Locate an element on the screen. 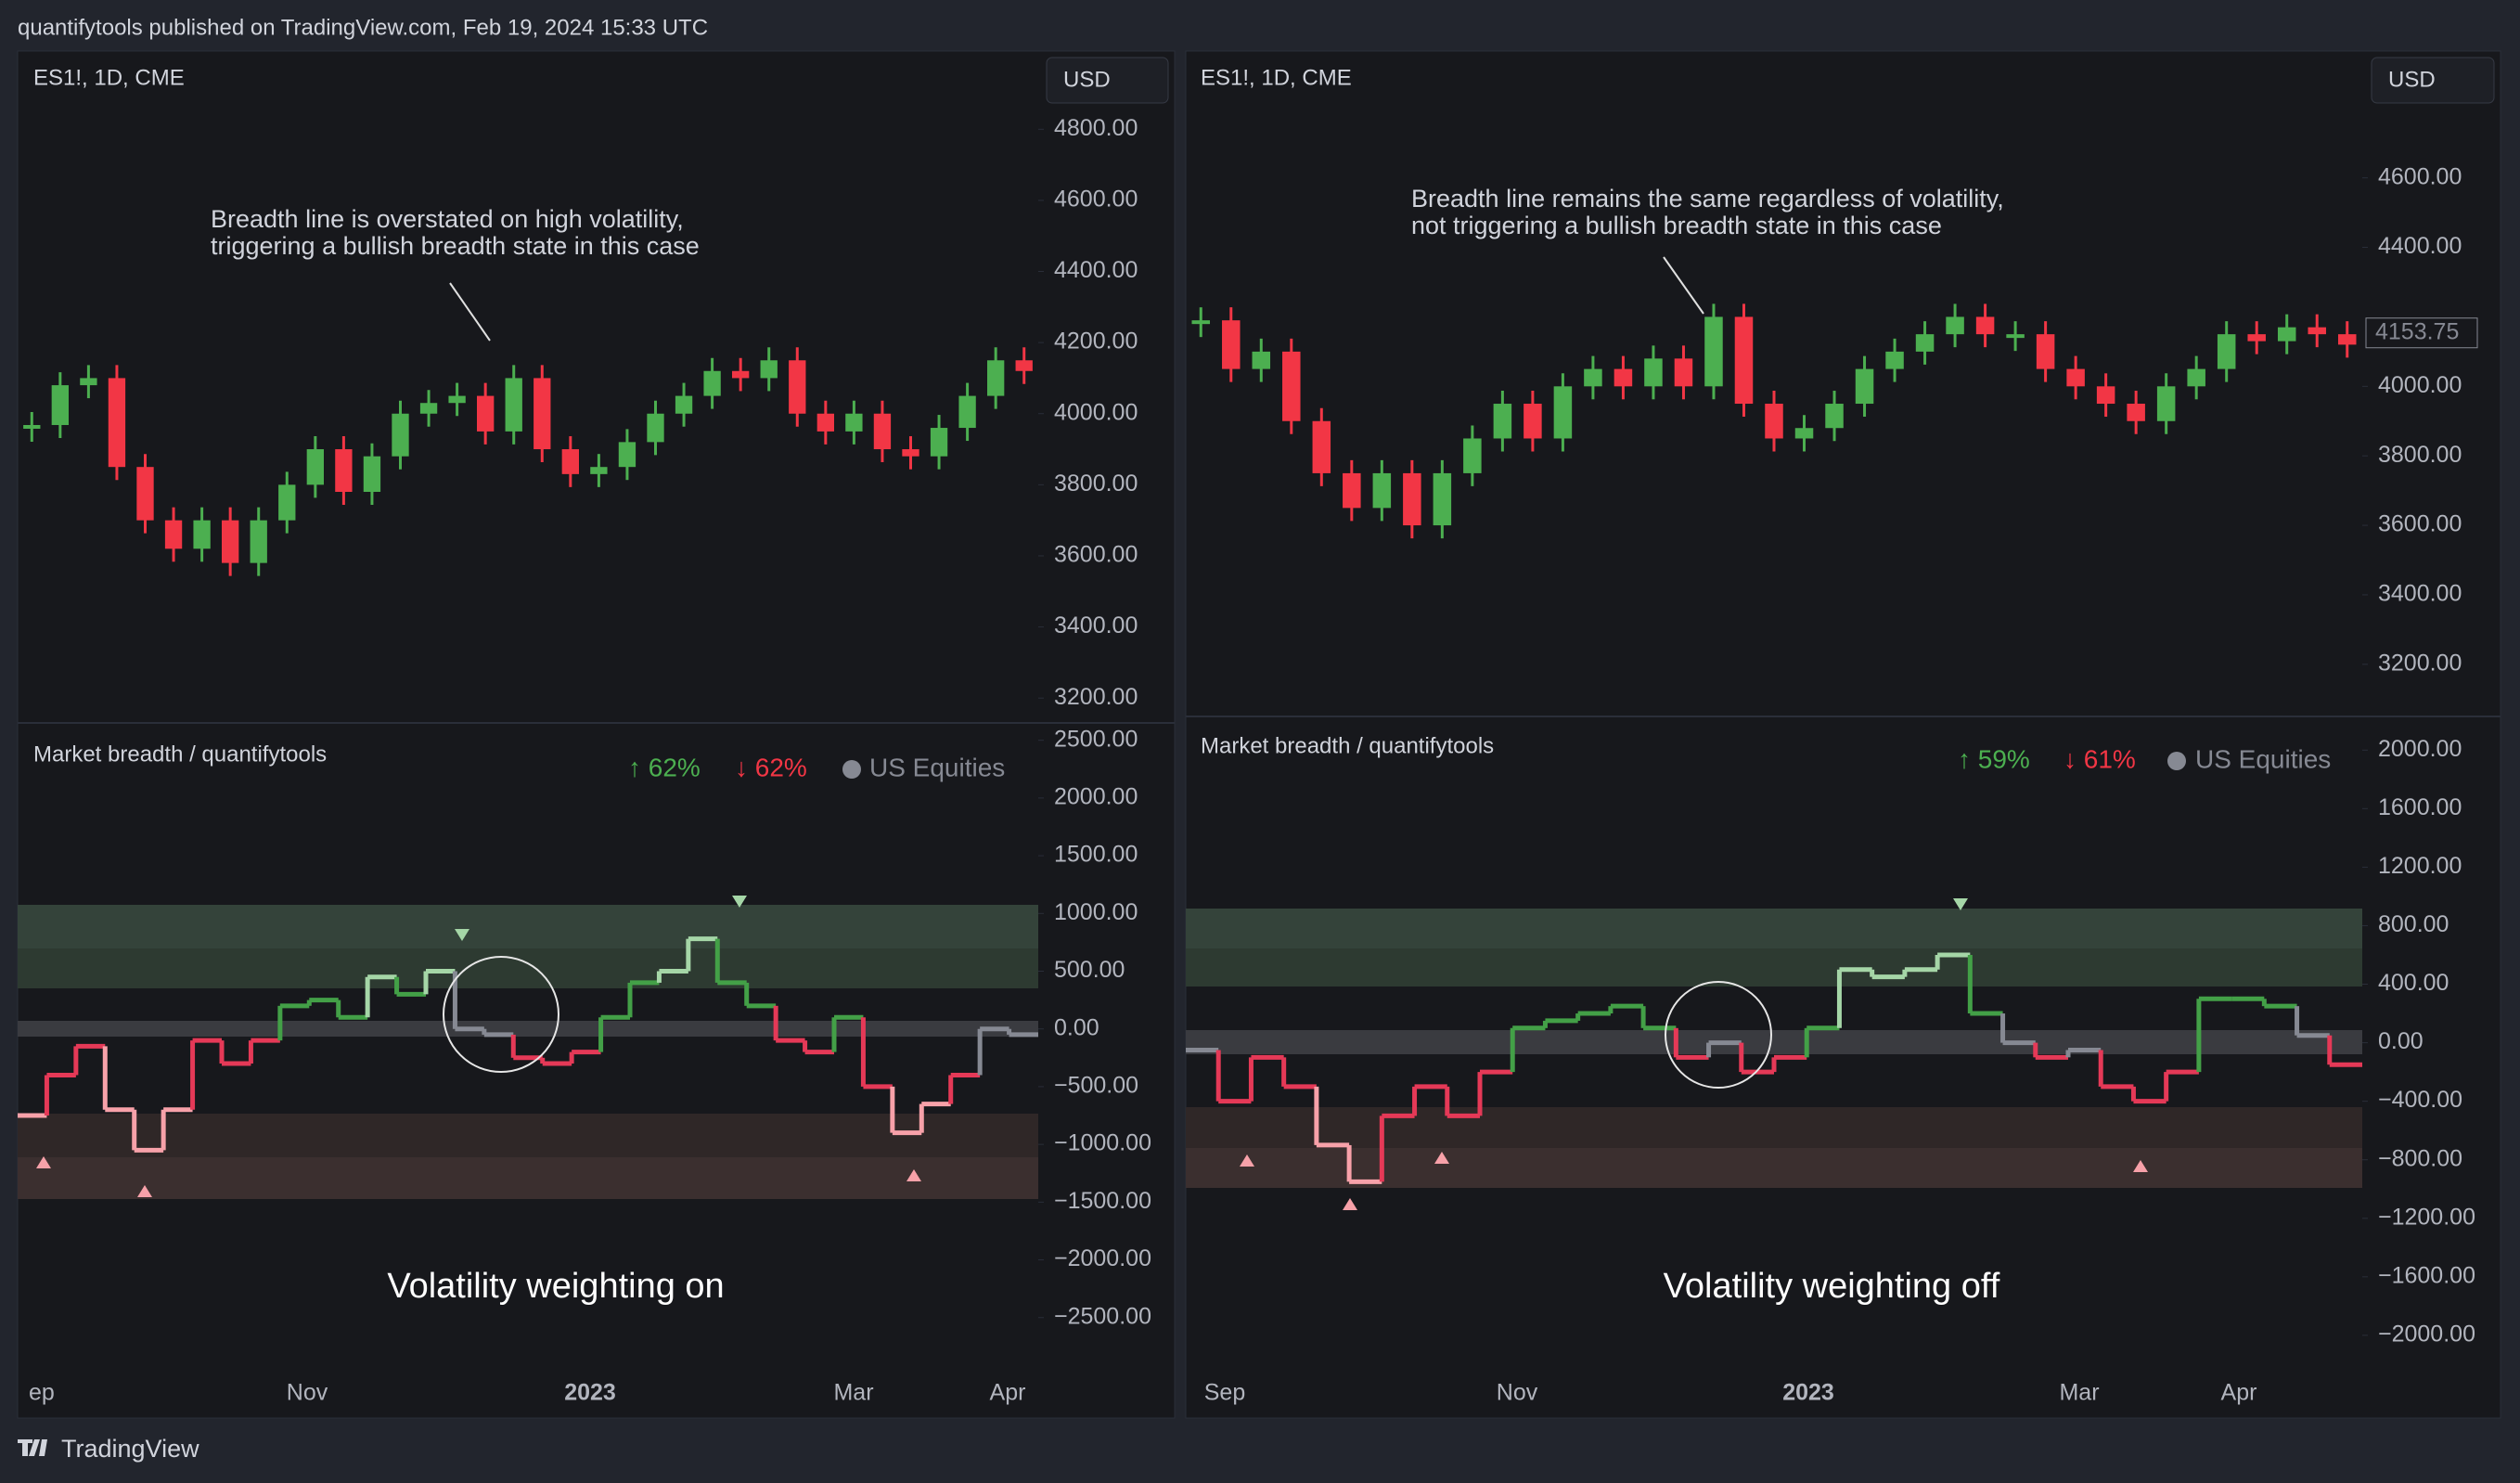  highlight-circle is located at coordinates (1718, 1035).